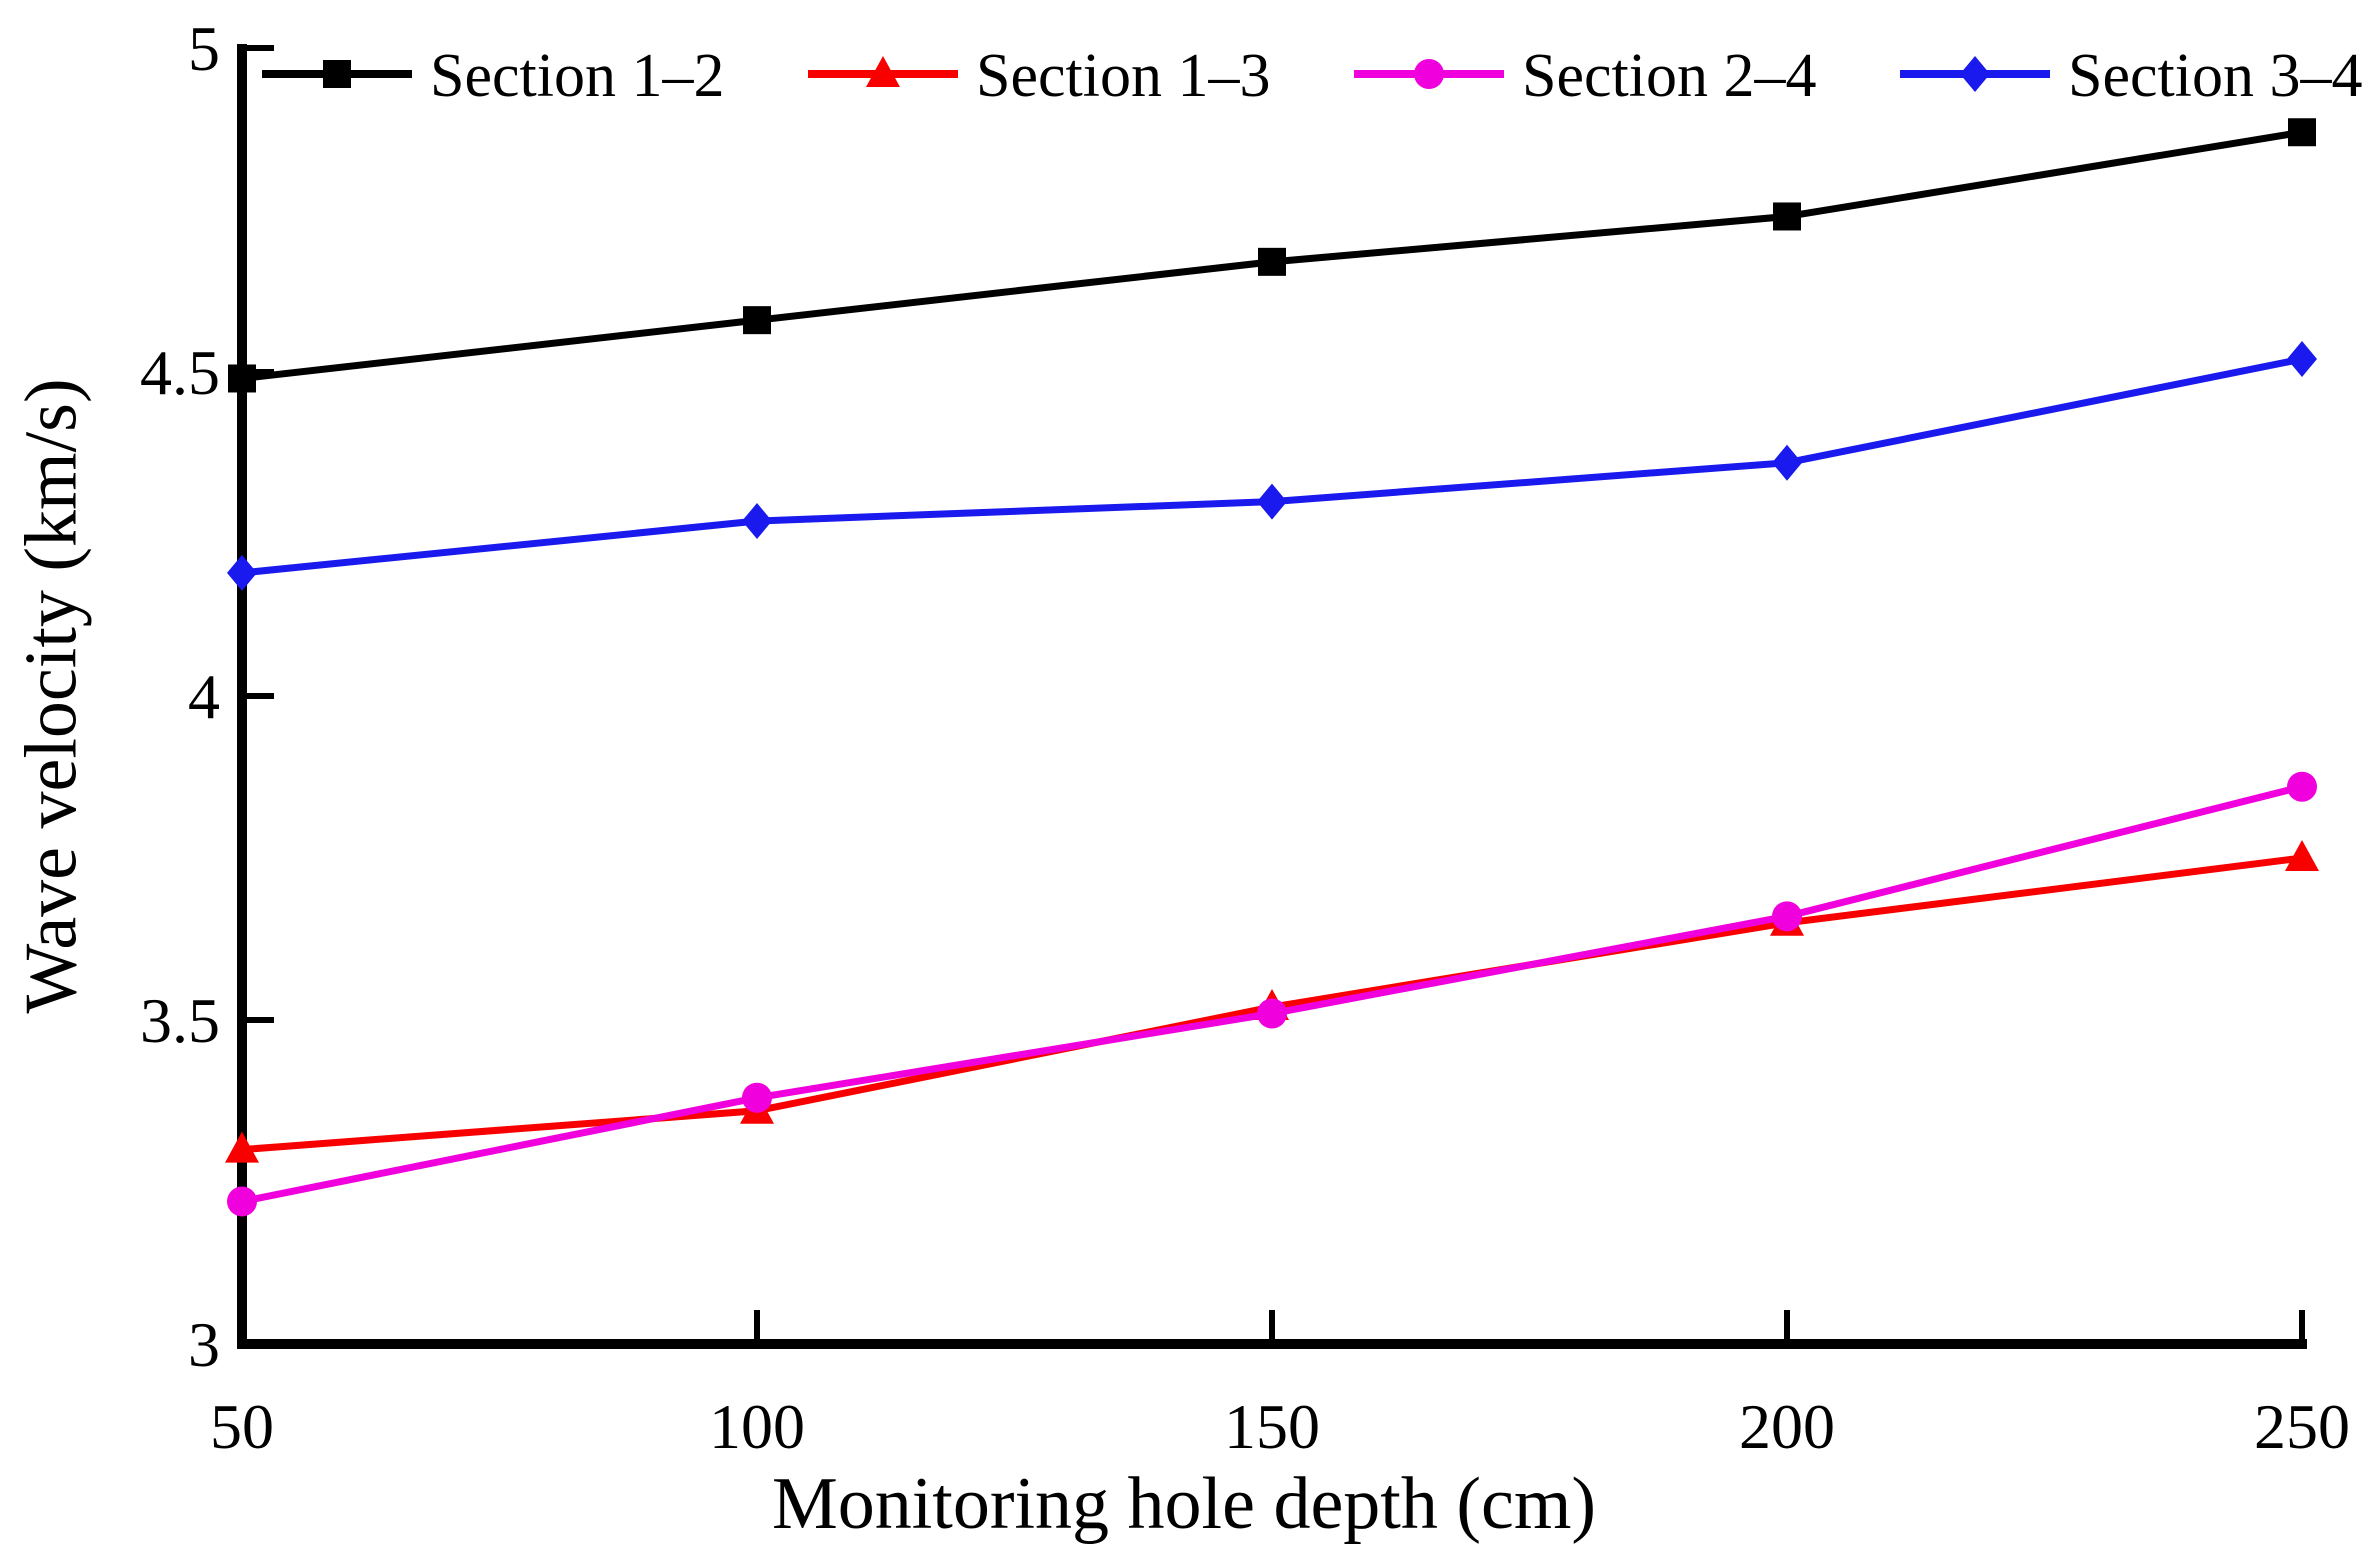 This screenshot has height=1545, width=2368. Describe the element at coordinates (1184, 1504) in the screenshot. I see `x-axis-title: Monitoring hole depth (cm)` at that location.